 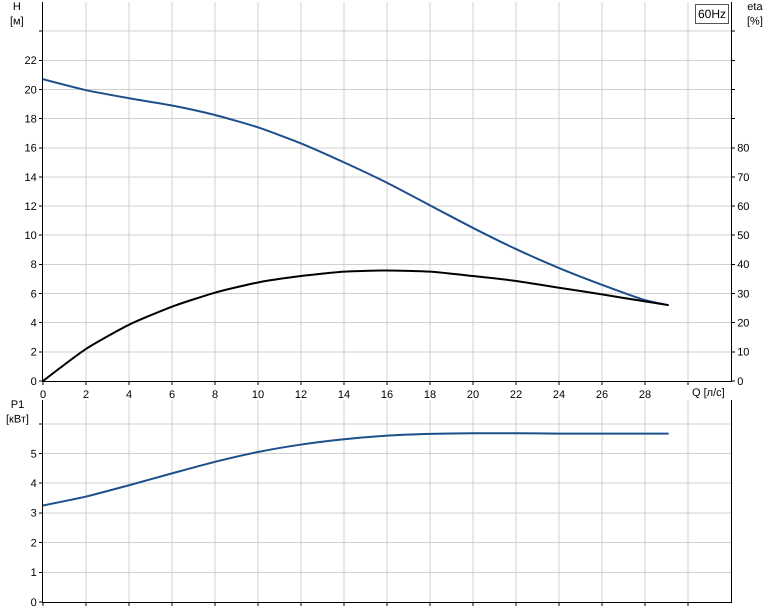 I want to click on y-tick-label: 12, so click(x=30, y=206).